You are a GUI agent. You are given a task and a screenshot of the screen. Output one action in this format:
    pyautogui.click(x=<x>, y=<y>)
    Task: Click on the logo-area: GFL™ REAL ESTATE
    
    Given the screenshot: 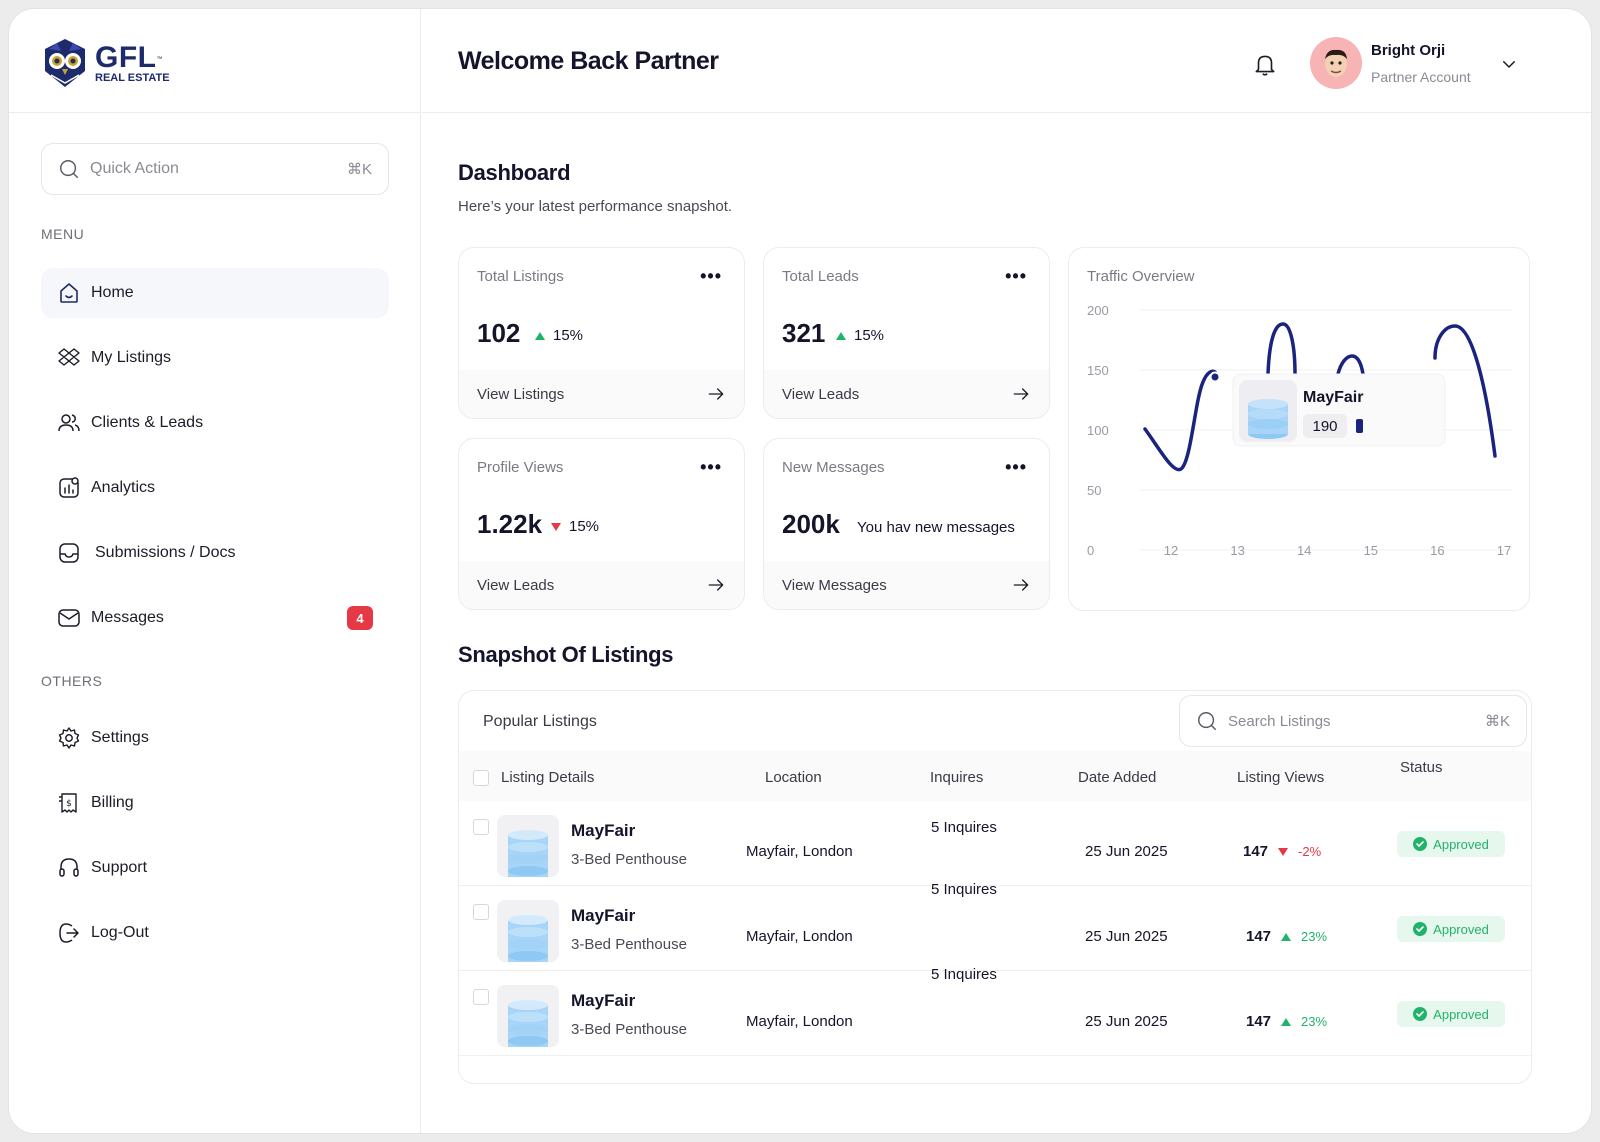 What is the action you would take?
    pyautogui.click(x=215, y=61)
    